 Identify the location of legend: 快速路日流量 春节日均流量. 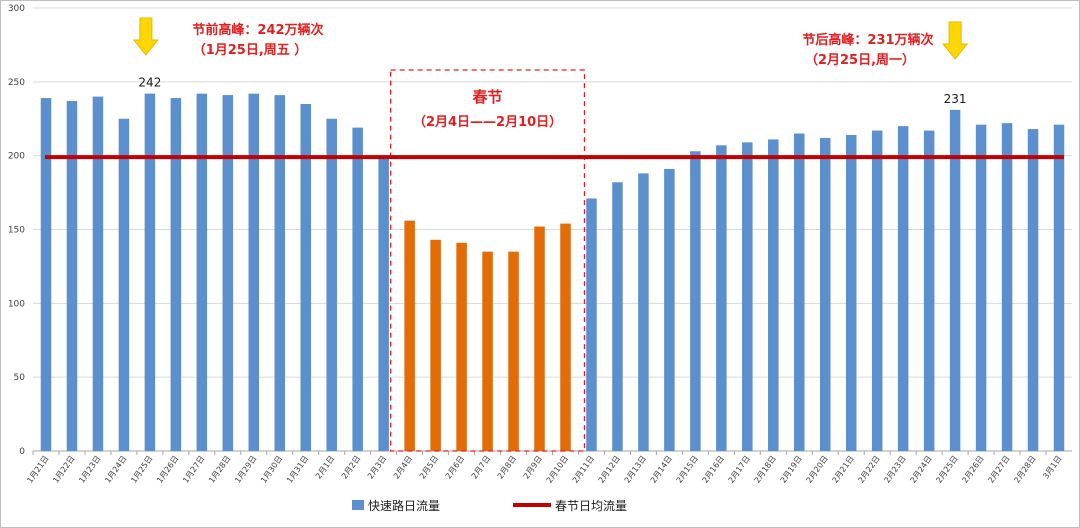
(489, 505).